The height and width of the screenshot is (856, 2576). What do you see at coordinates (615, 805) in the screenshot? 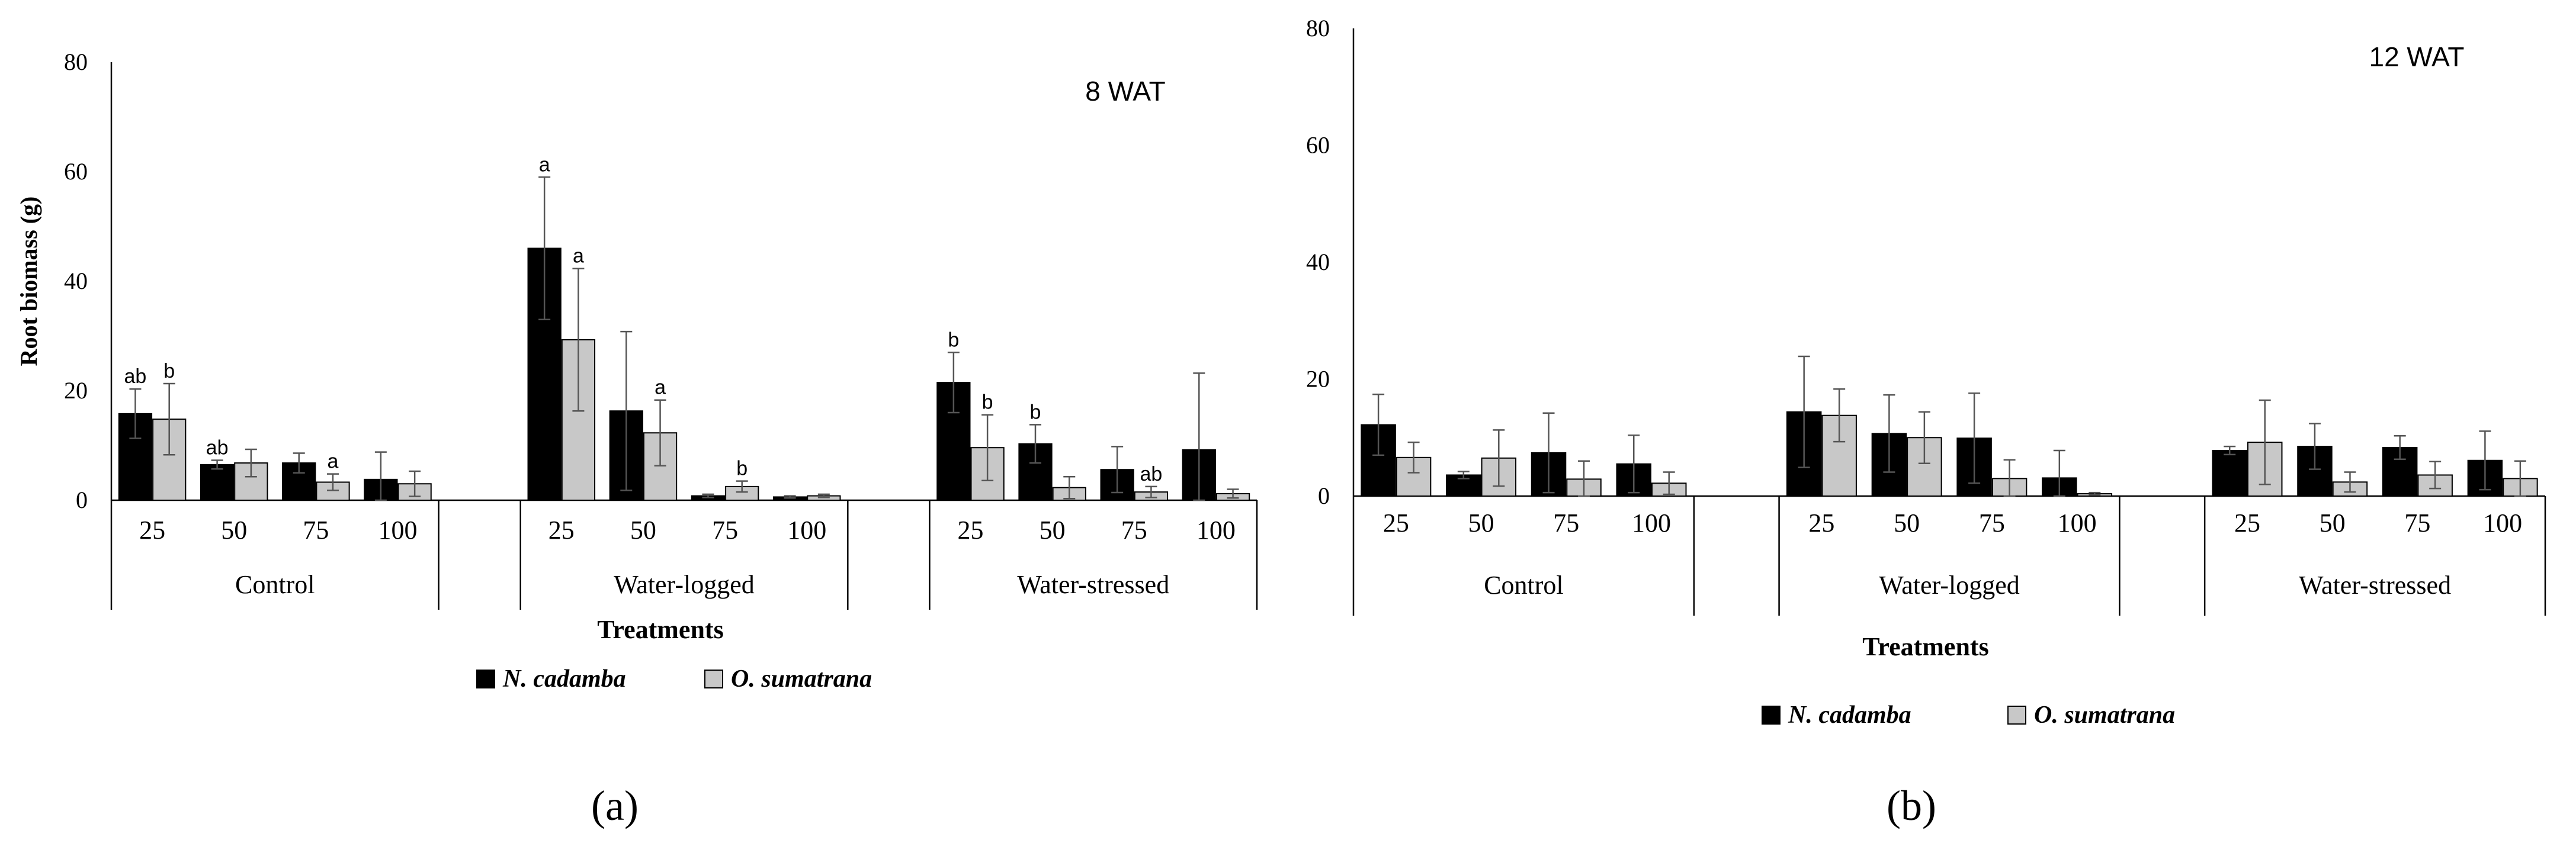
I see `panel-label: (a)` at bounding box center [615, 805].